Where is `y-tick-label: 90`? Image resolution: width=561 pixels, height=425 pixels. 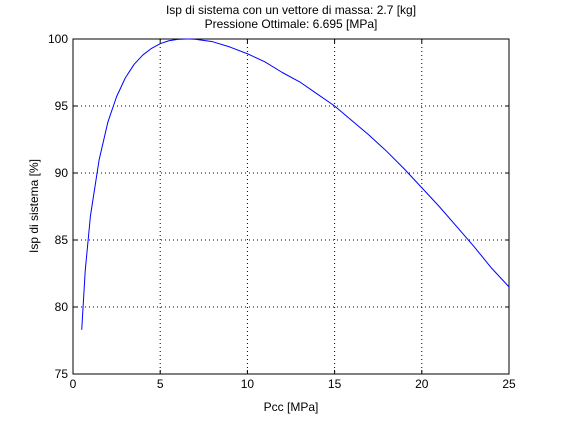 y-tick-label: 90 is located at coordinates (62, 173).